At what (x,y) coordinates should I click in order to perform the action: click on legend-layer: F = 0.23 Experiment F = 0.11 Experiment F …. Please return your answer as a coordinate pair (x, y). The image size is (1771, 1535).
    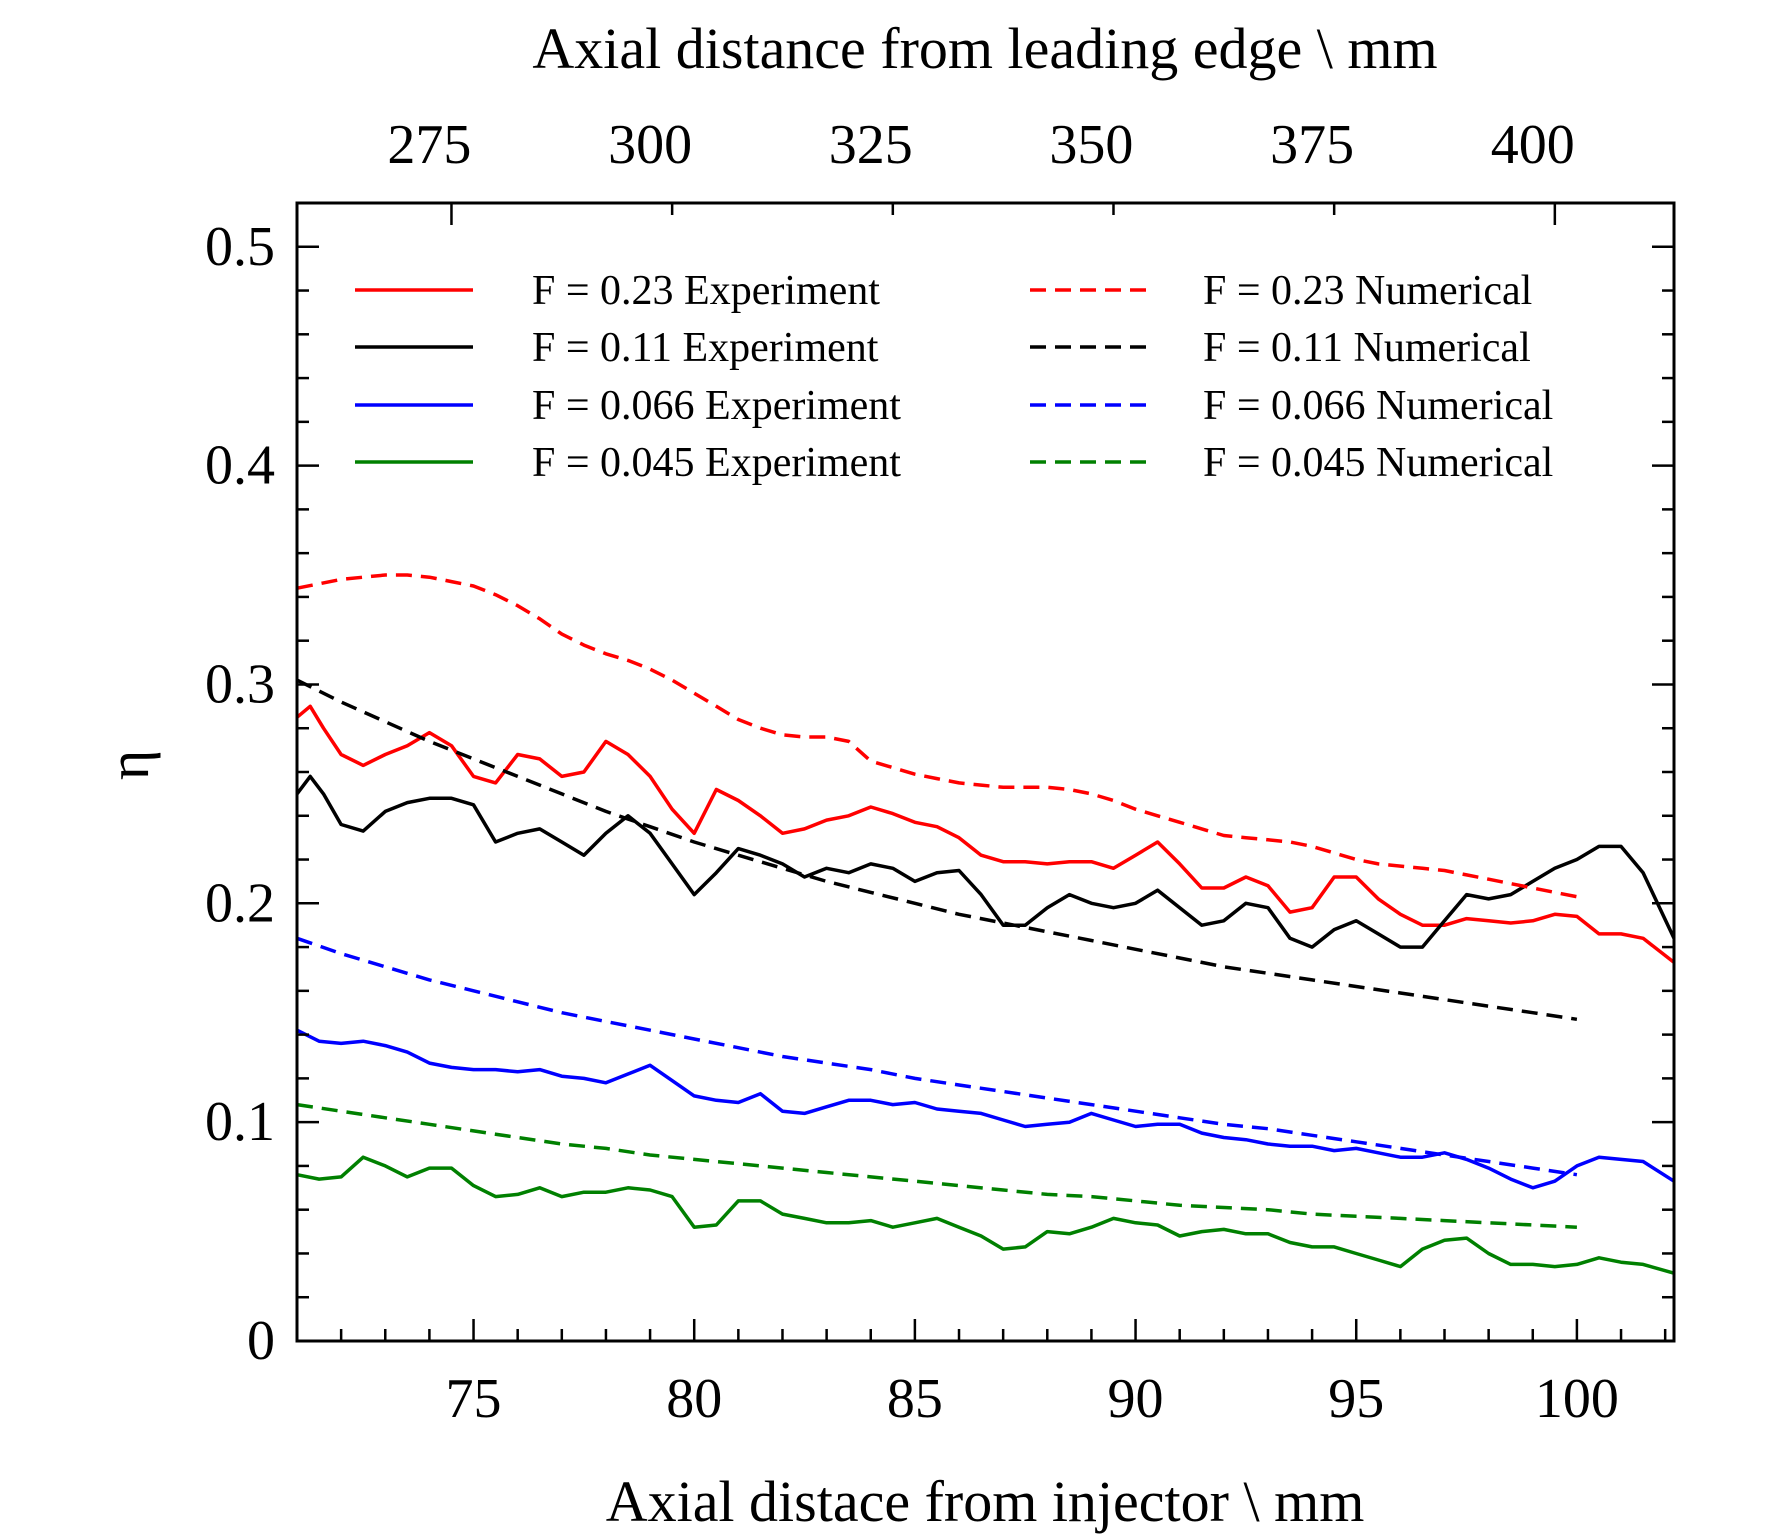
    Looking at the image, I should click on (954, 377).